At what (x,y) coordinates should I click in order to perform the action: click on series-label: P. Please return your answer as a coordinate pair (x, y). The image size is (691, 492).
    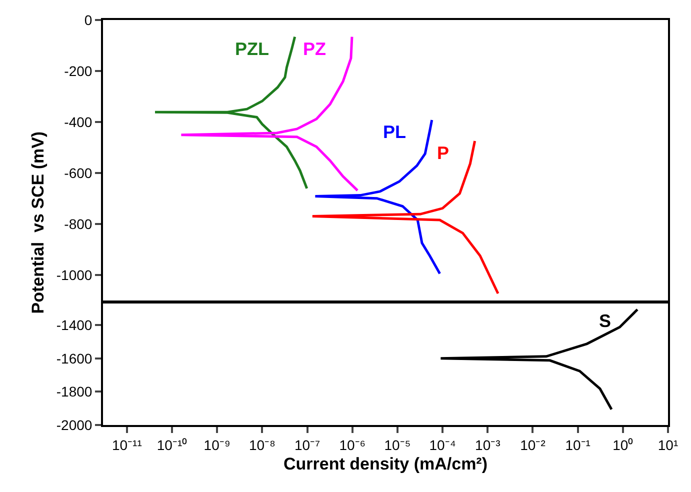
    Looking at the image, I should click on (443, 153).